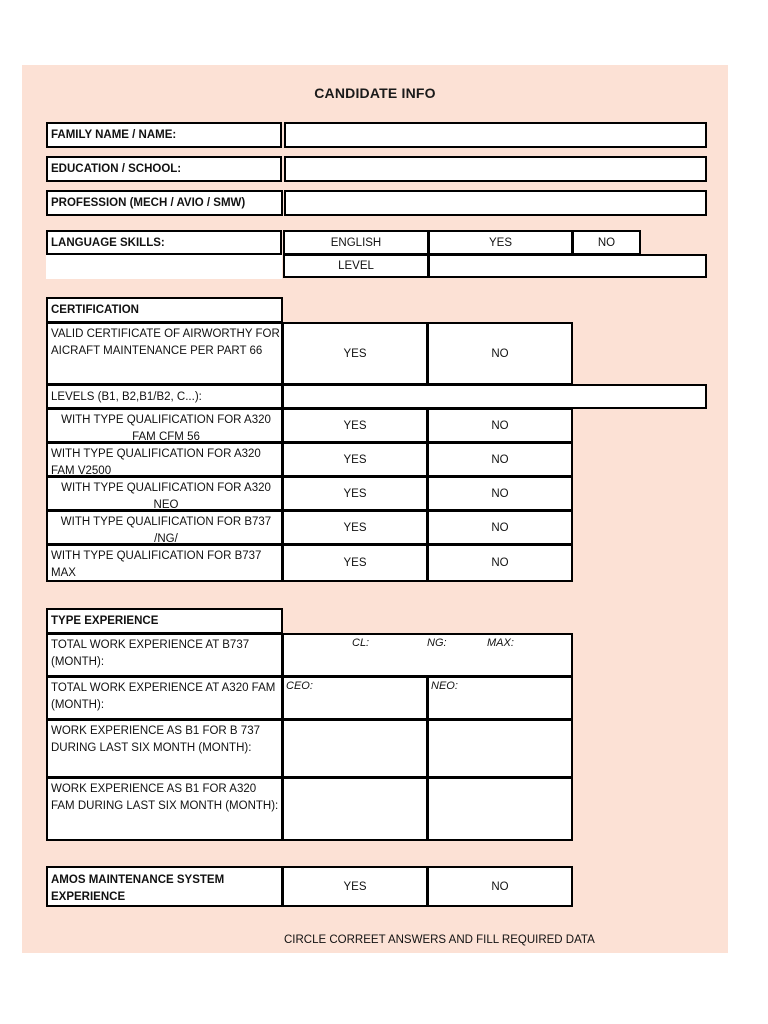  I want to click on page-title: CANDIDATE INFO, so click(375, 93).